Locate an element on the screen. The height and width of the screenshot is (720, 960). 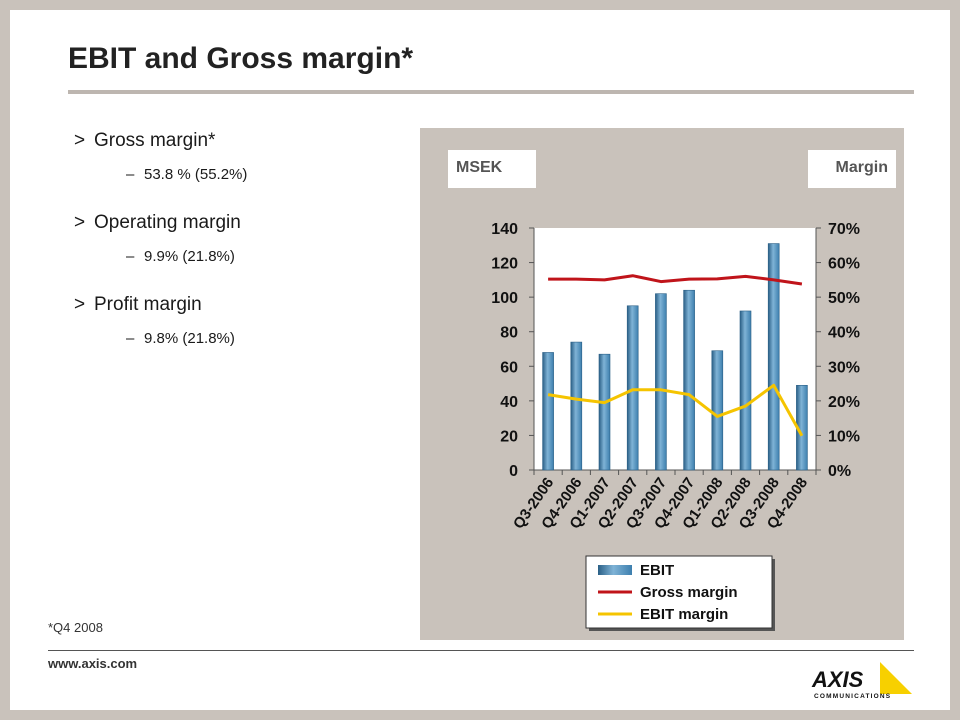
logo-triangle is located at coordinates (896, 678).